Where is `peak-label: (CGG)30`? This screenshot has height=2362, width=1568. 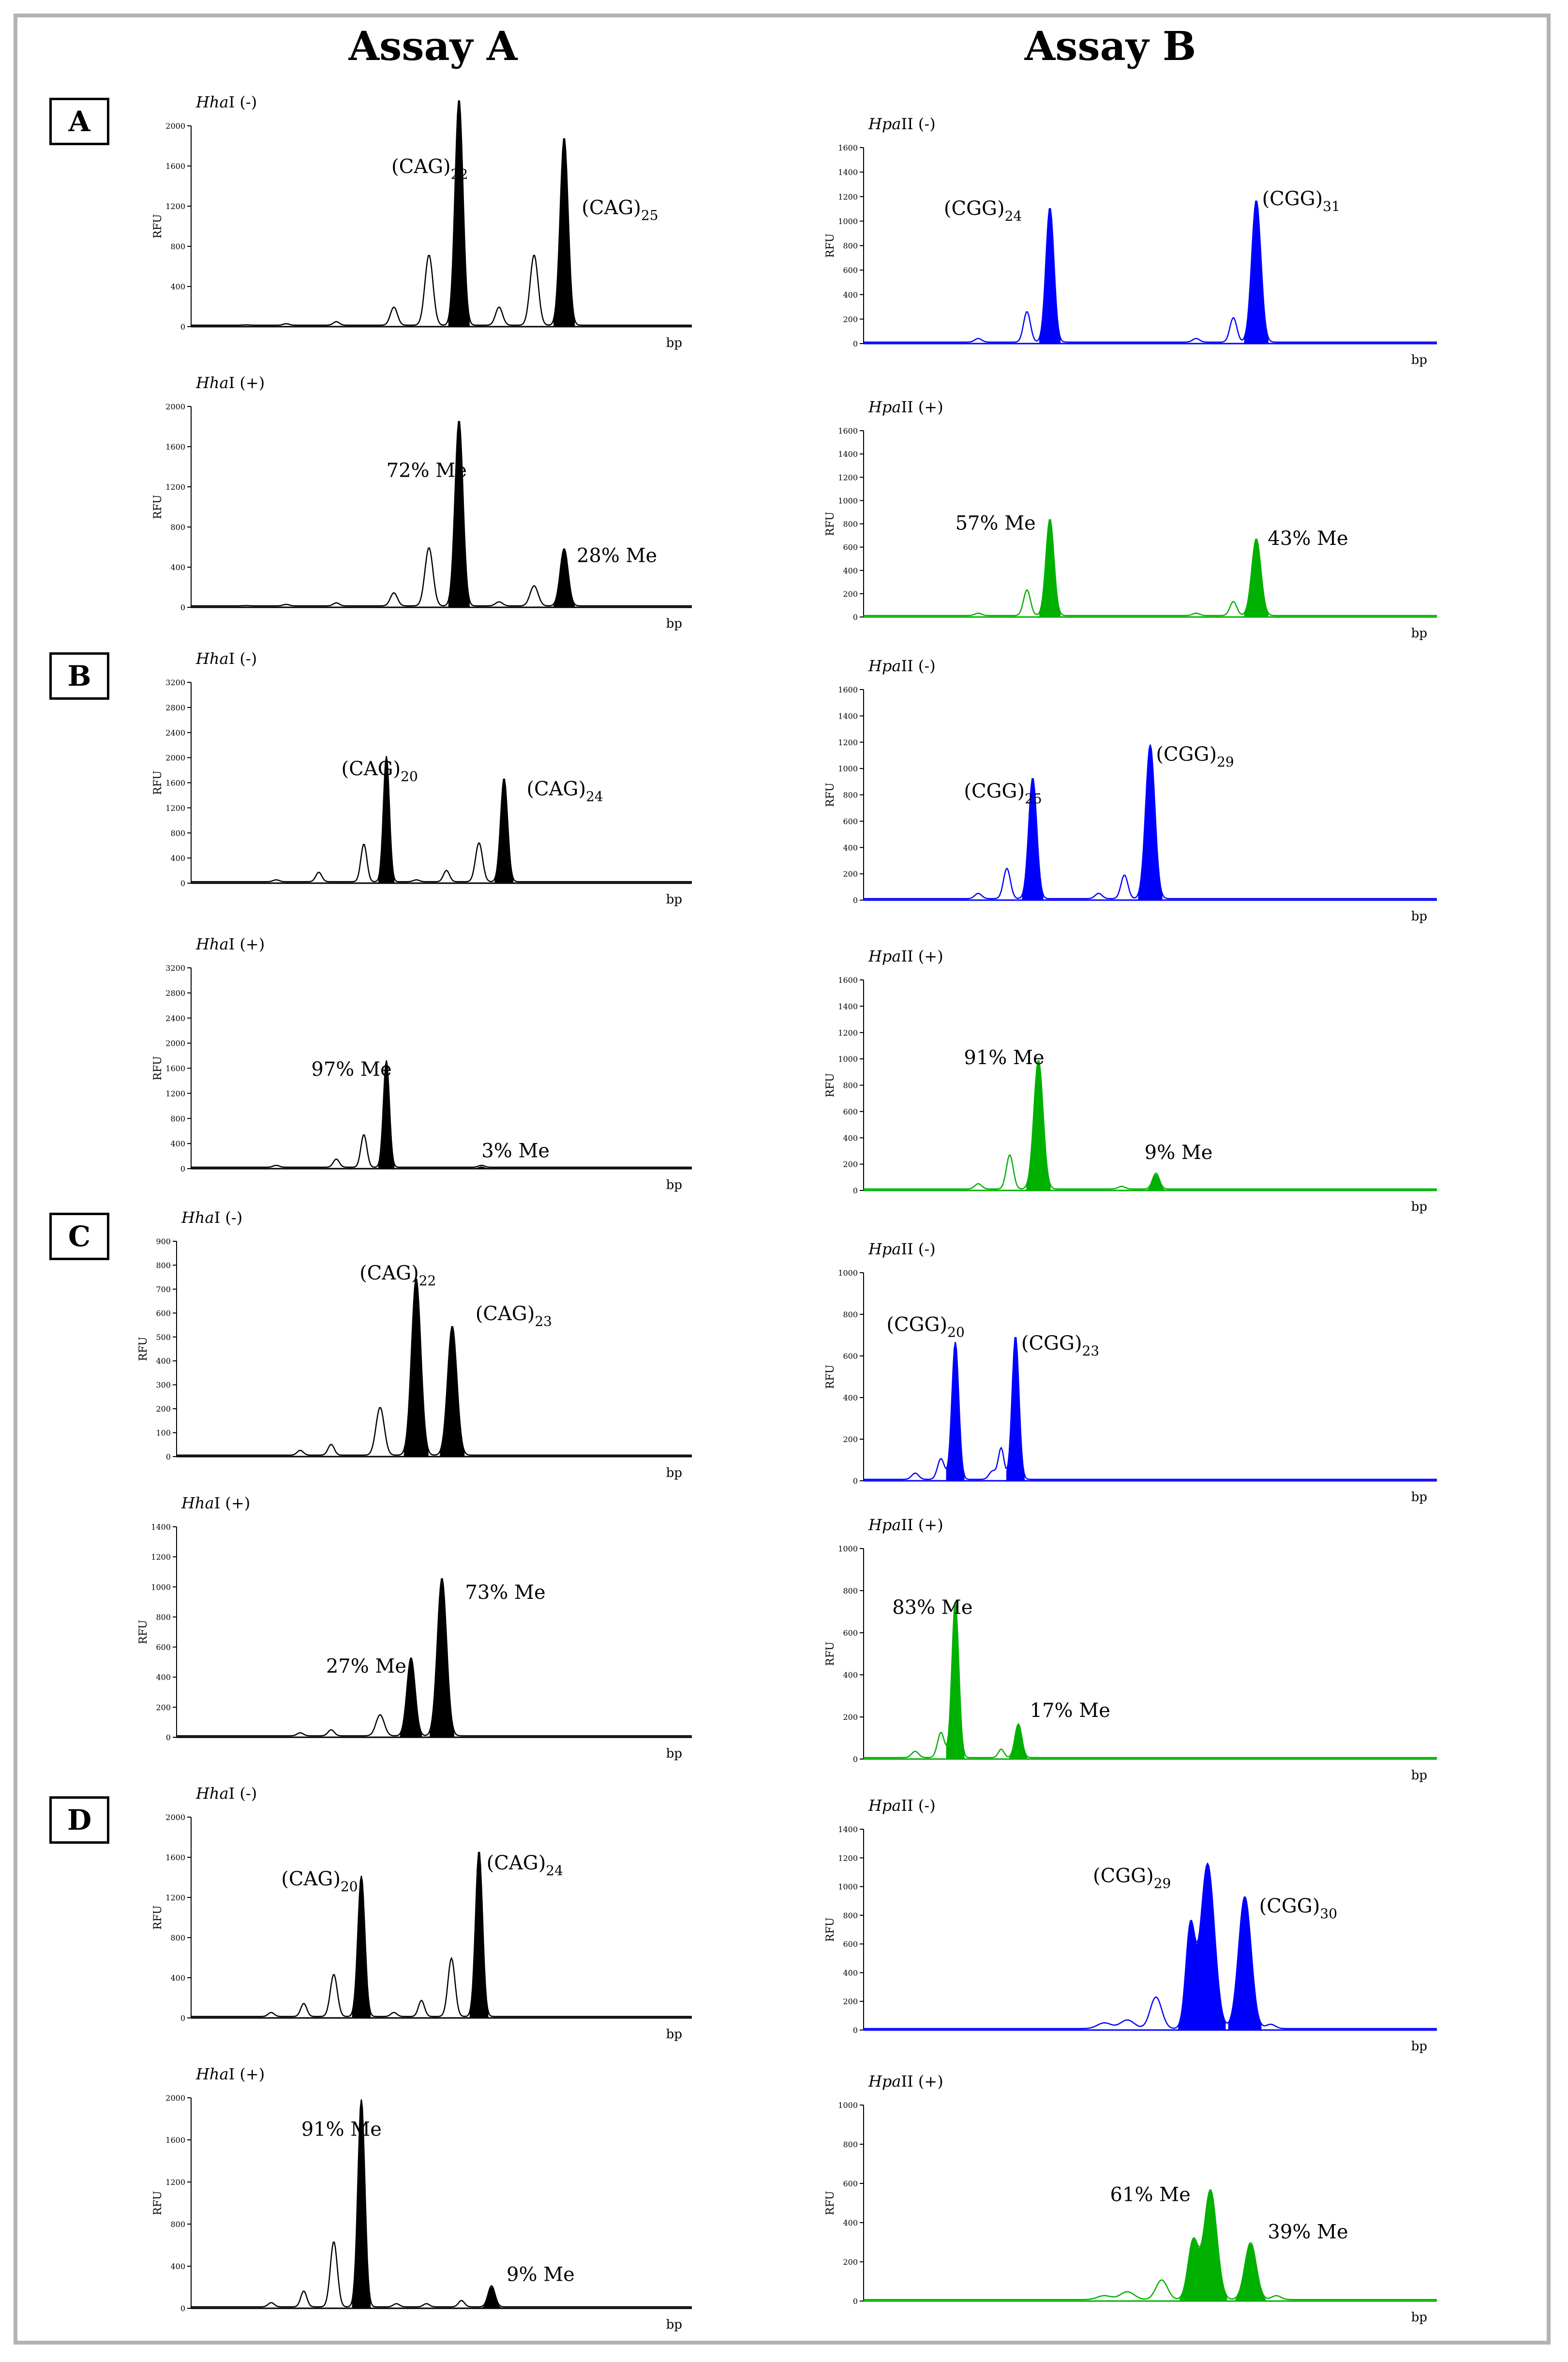
peak-label: (CGG)30 is located at coordinates (1298, 1908).